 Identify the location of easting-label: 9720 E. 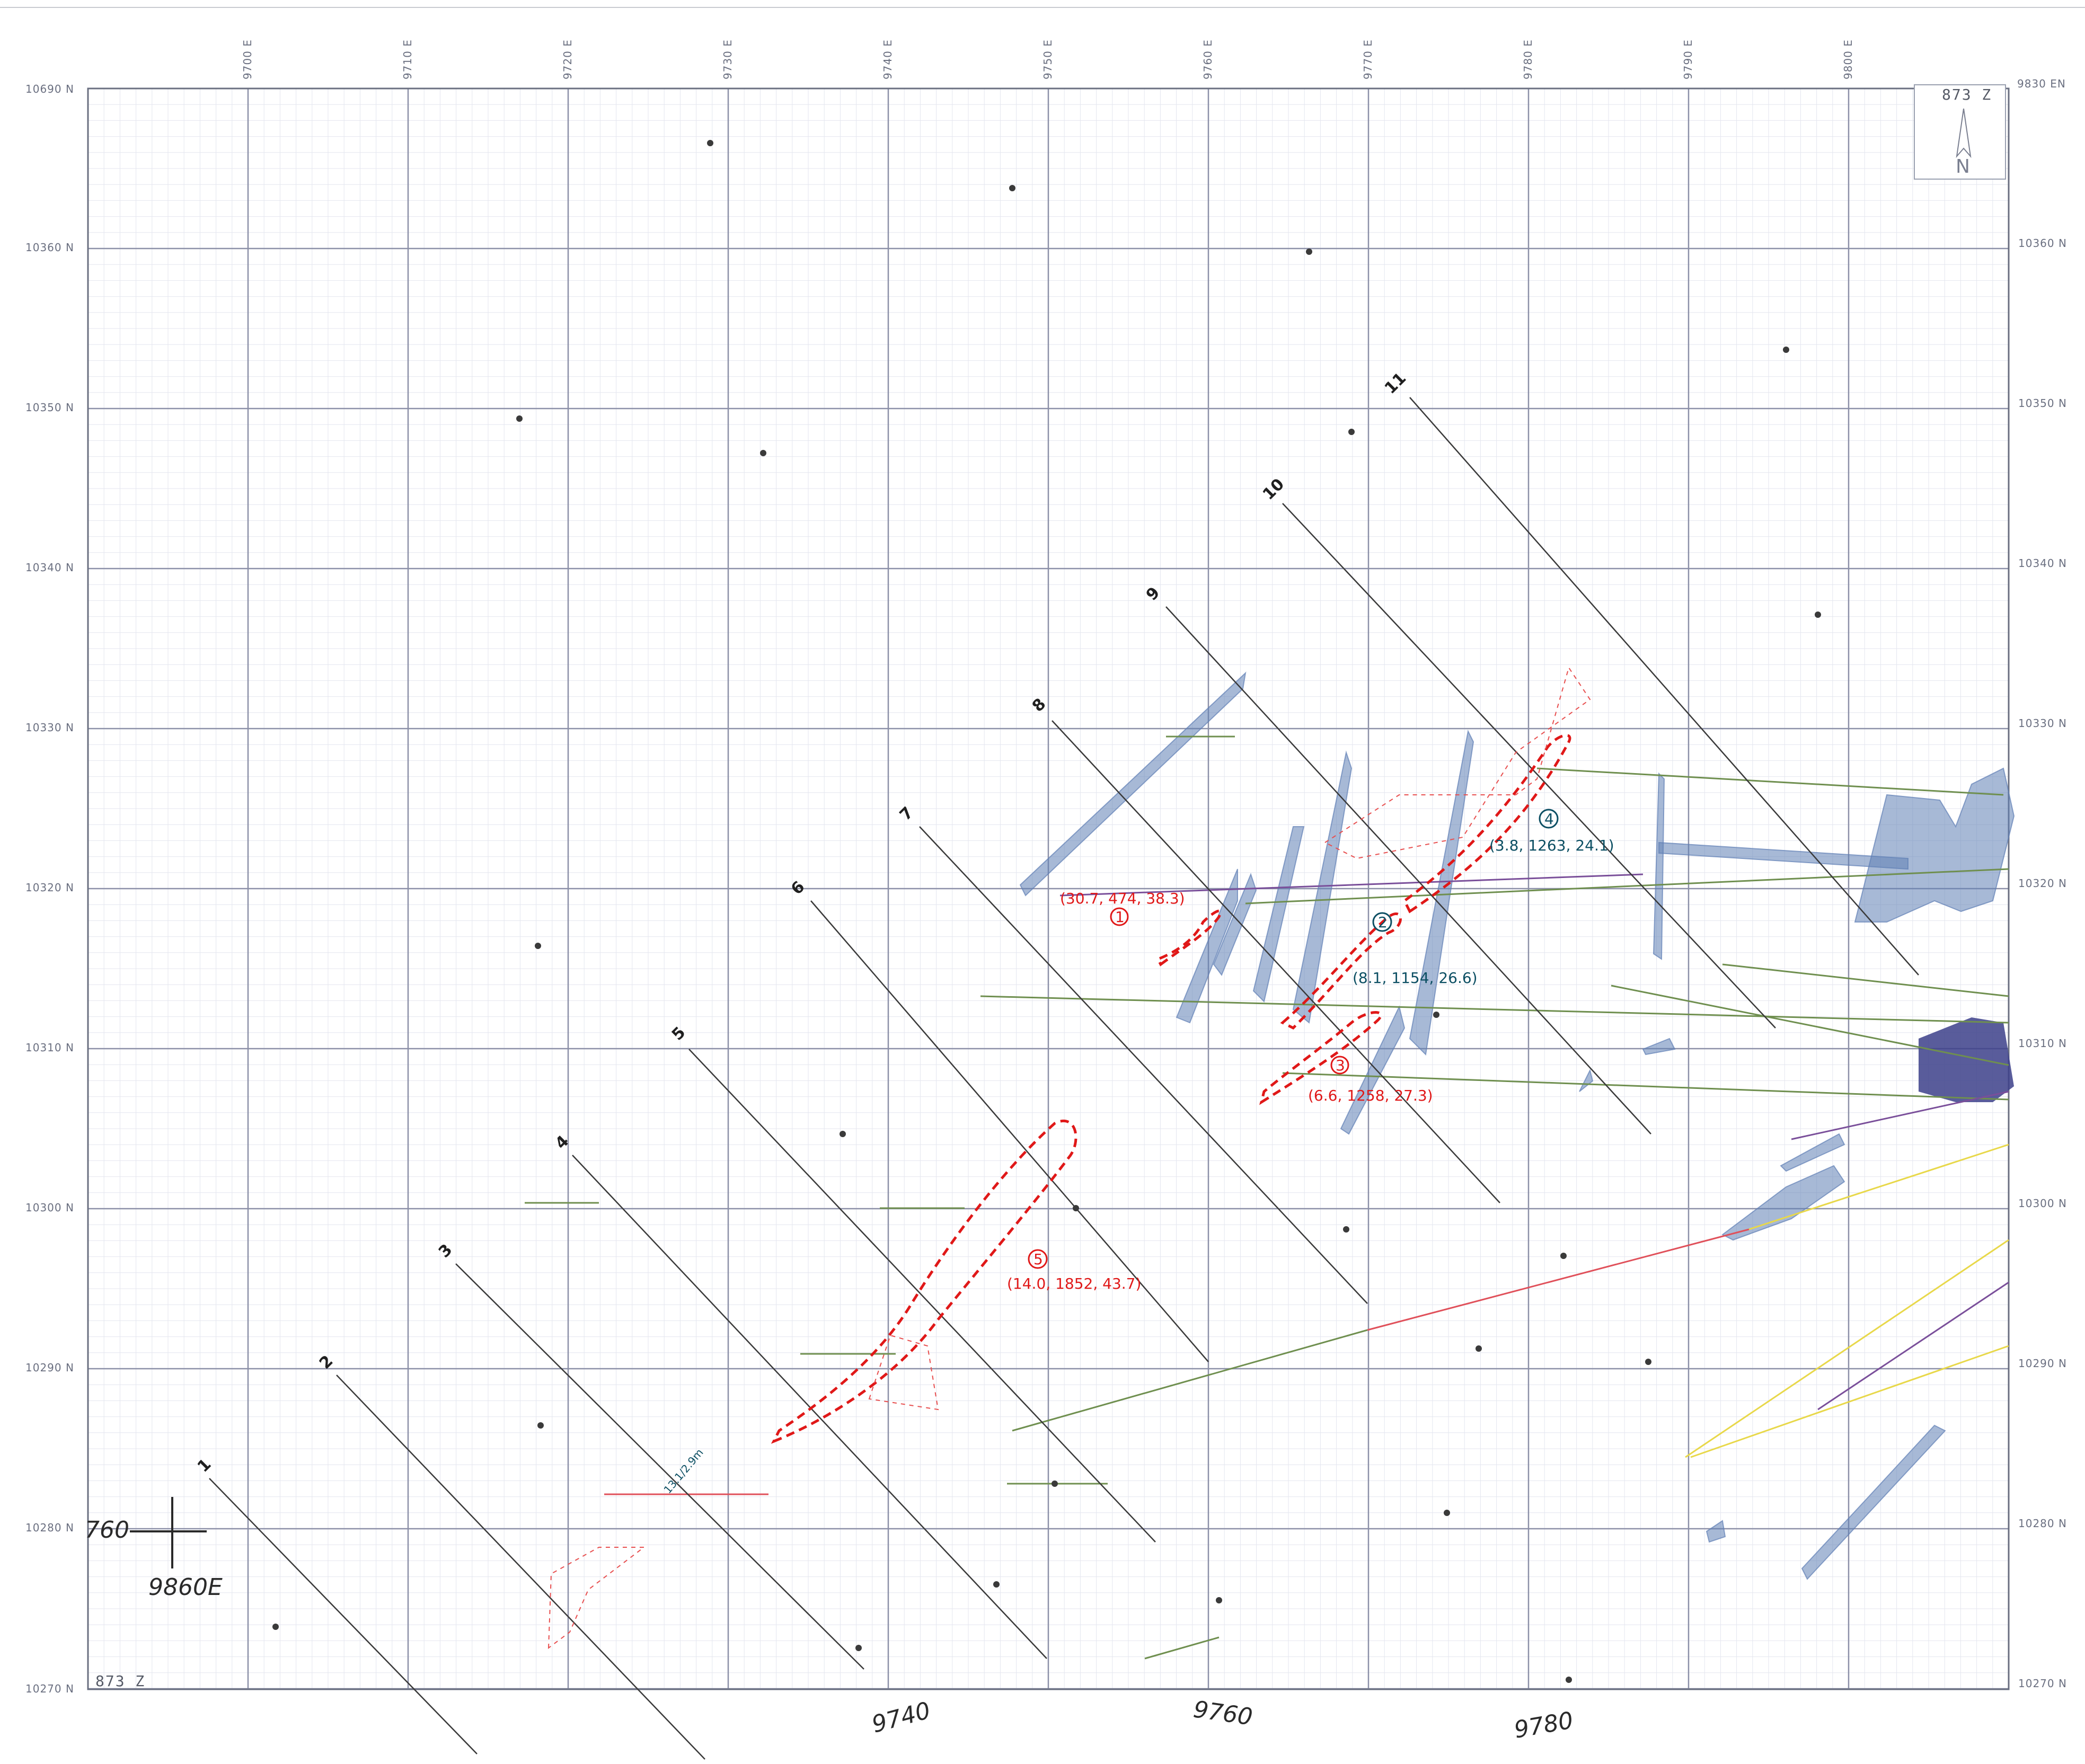
(567, 59).